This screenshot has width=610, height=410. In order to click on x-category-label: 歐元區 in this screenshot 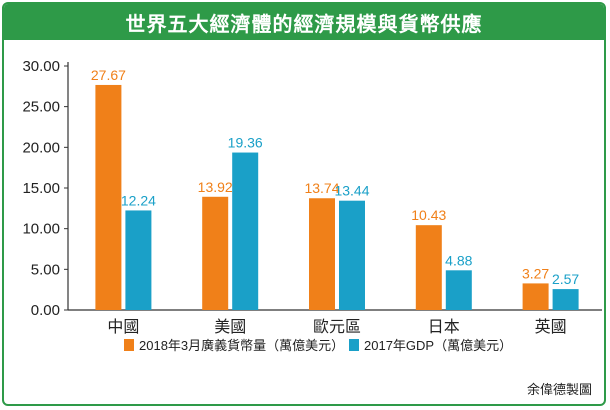, I will do `click(337, 327)`.